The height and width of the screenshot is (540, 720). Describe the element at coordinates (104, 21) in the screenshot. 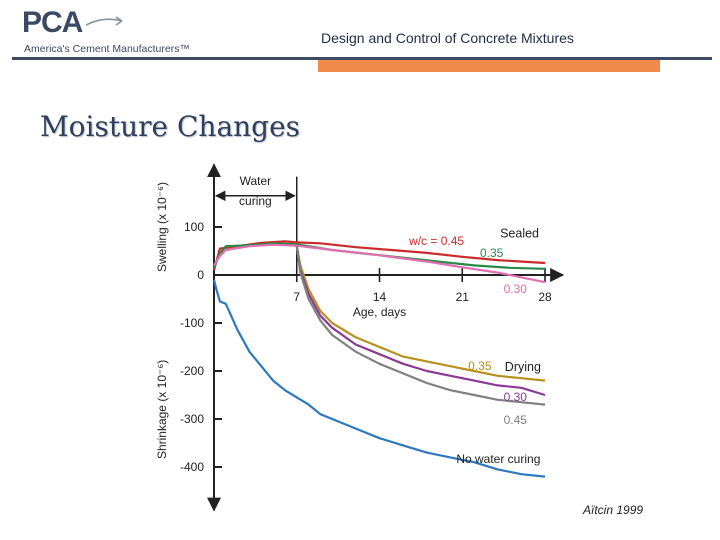

I see `logo-swoosh-icon` at that location.